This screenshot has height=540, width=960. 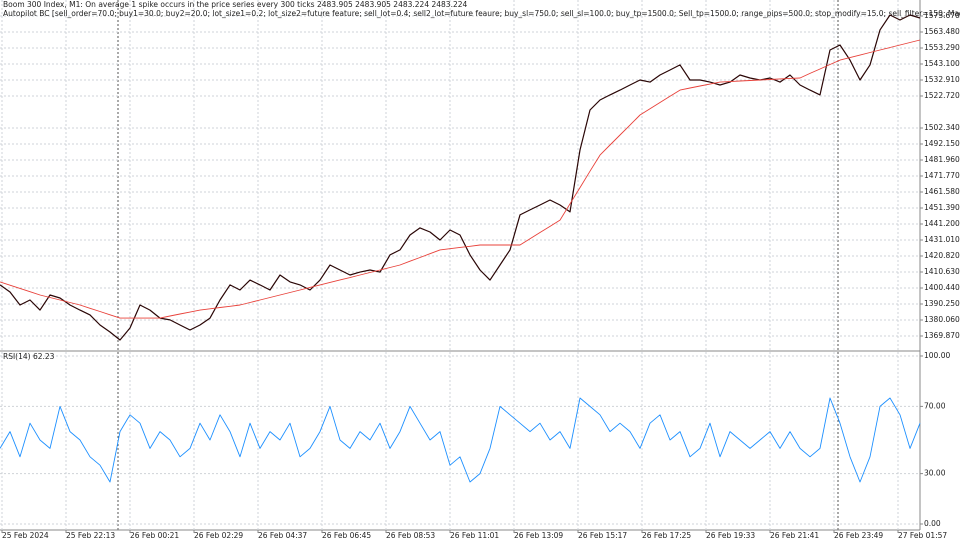 What do you see at coordinates (942, 175) in the screenshot?
I see `y-tick-label: 1471.770` at bounding box center [942, 175].